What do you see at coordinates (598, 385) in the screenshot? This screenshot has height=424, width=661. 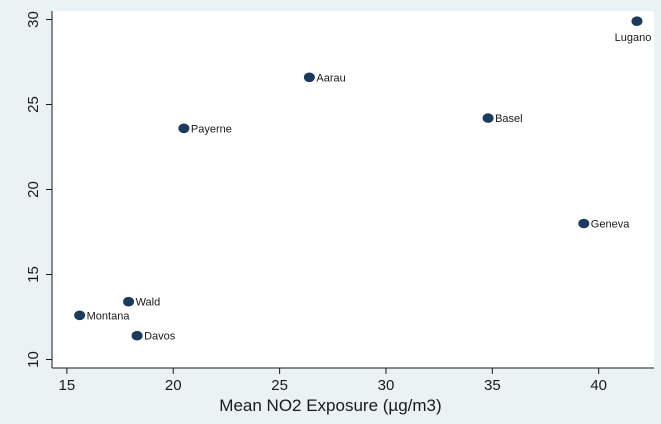 I see `x-tick-label: 40` at bounding box center [598, 385].